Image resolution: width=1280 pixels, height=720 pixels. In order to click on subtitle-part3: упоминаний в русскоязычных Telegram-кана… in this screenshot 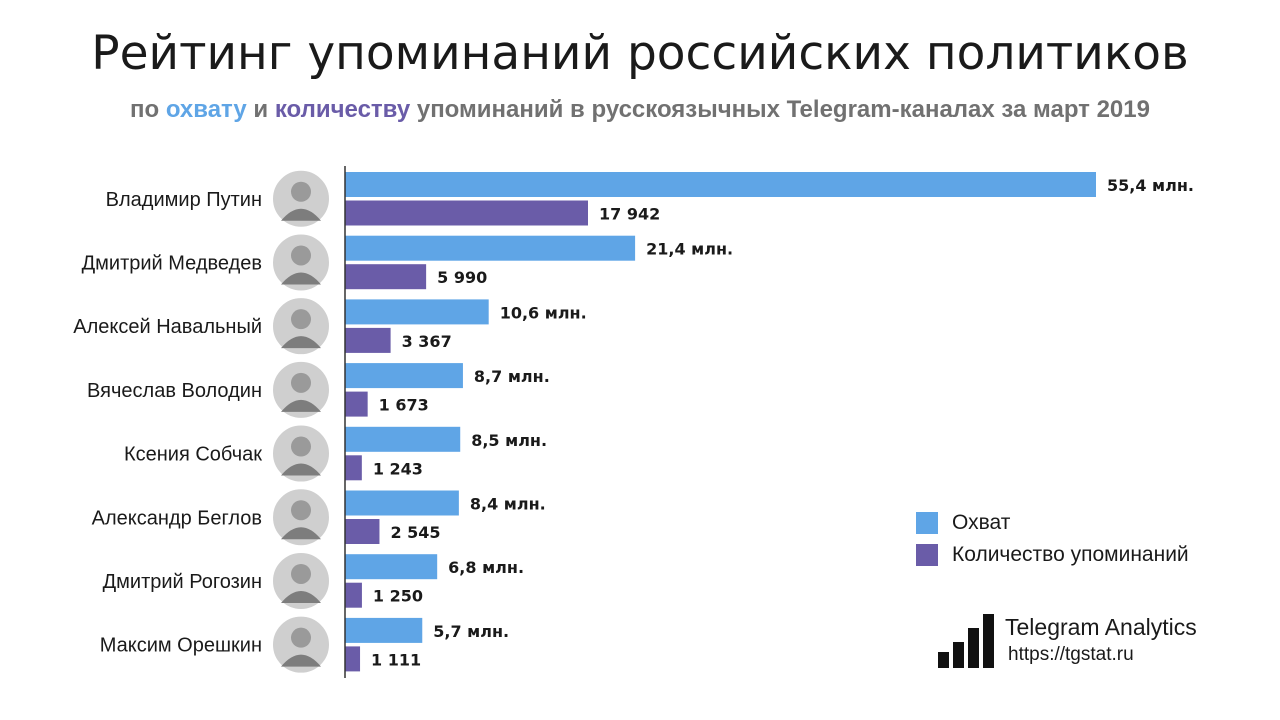, I will do `click(780, 109)`.